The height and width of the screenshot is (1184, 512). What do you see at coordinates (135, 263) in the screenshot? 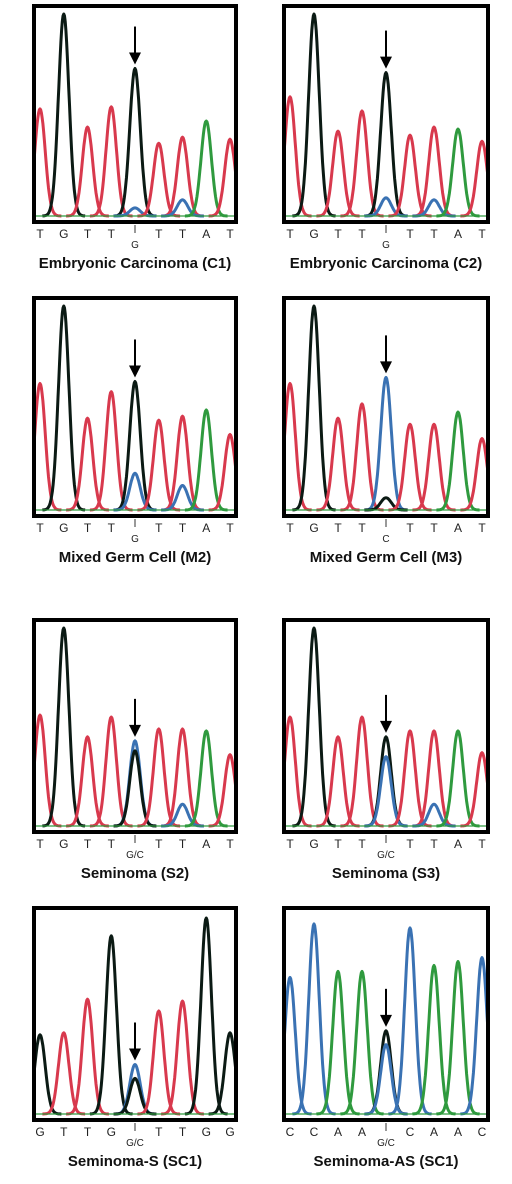
I see `panel-caption: Embryonic Carcinoma (C1)` at bounding box center [135, 263].